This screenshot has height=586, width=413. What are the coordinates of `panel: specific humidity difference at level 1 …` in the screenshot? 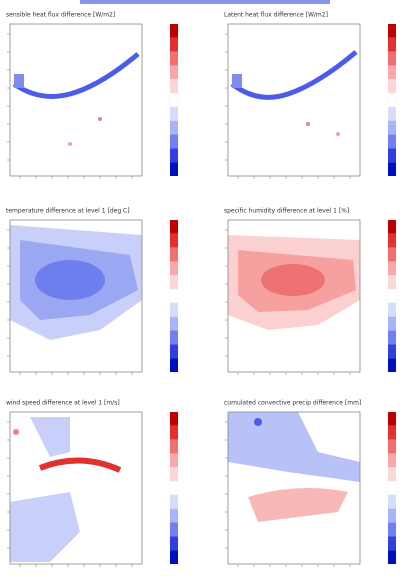 It's located at (310, 291).